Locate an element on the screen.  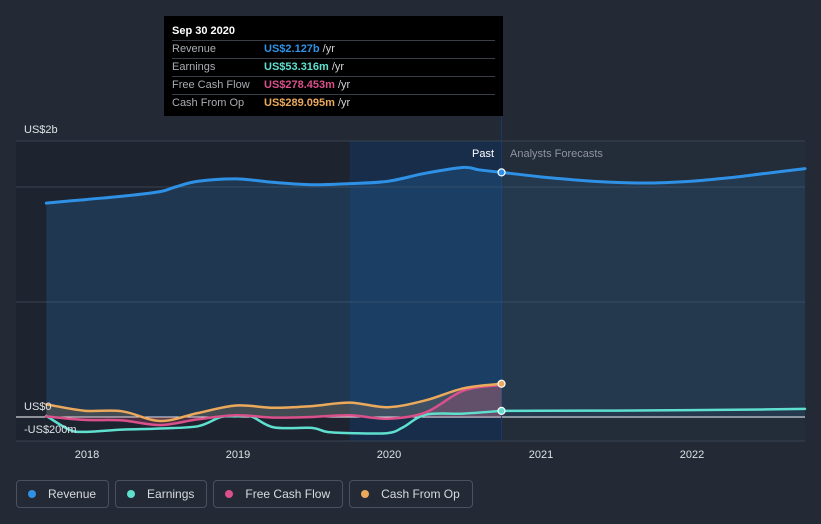
tooltip-value: US$278.453m is located at coordinates (299, 85).